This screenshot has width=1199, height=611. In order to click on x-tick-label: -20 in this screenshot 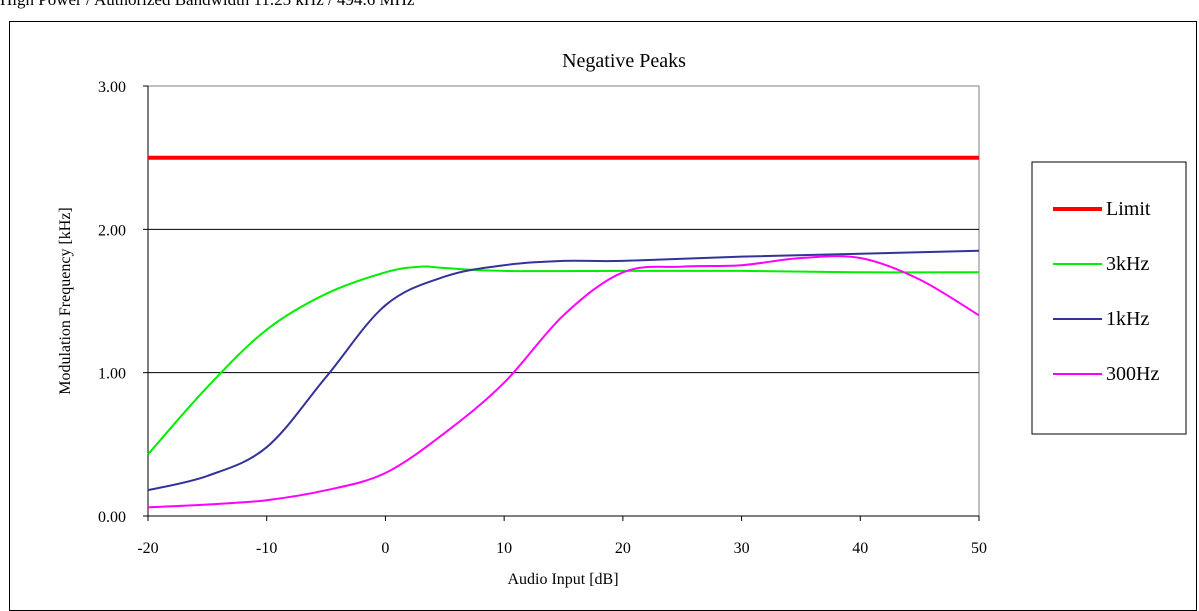, I will do `click(147, 548)`.